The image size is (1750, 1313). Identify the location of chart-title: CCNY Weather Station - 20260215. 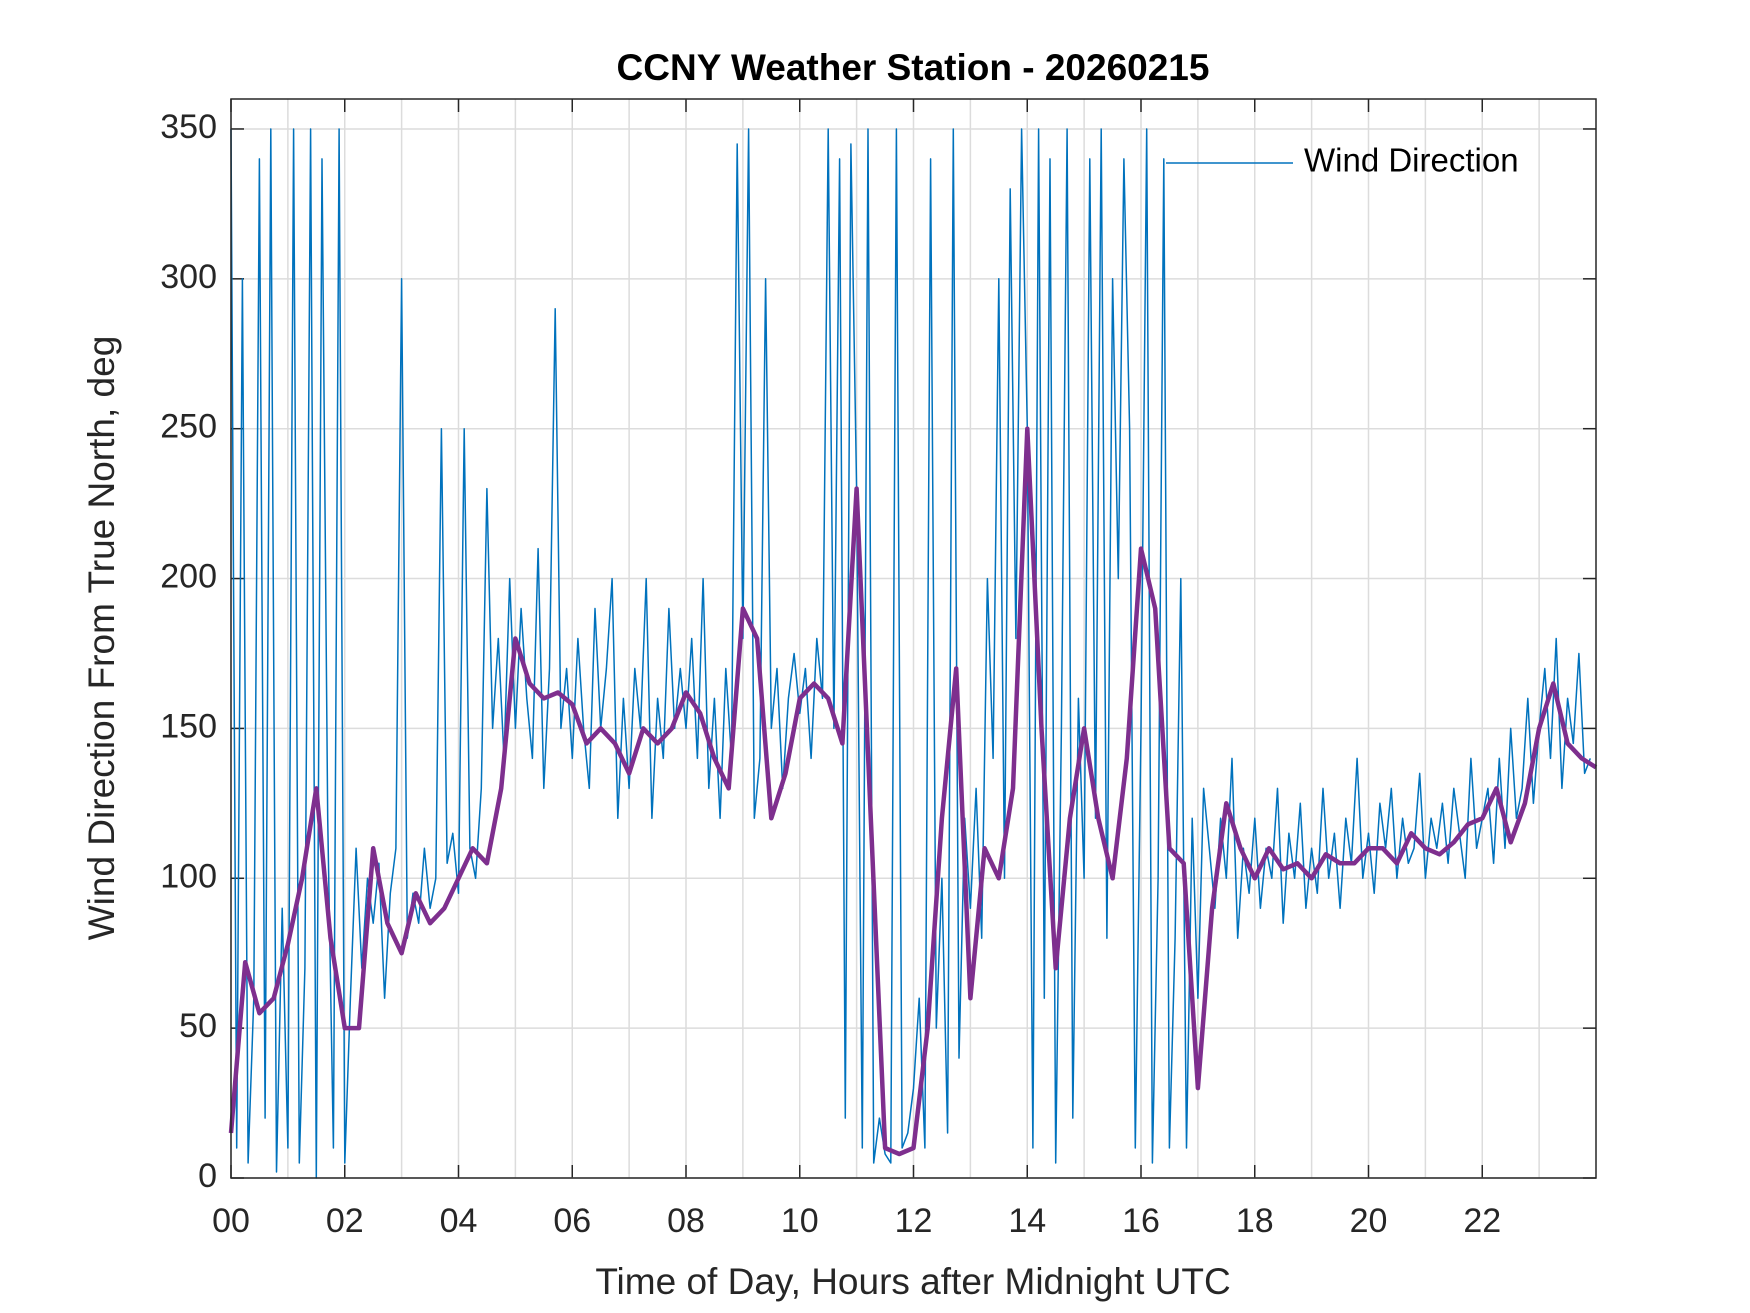
(913, 67).